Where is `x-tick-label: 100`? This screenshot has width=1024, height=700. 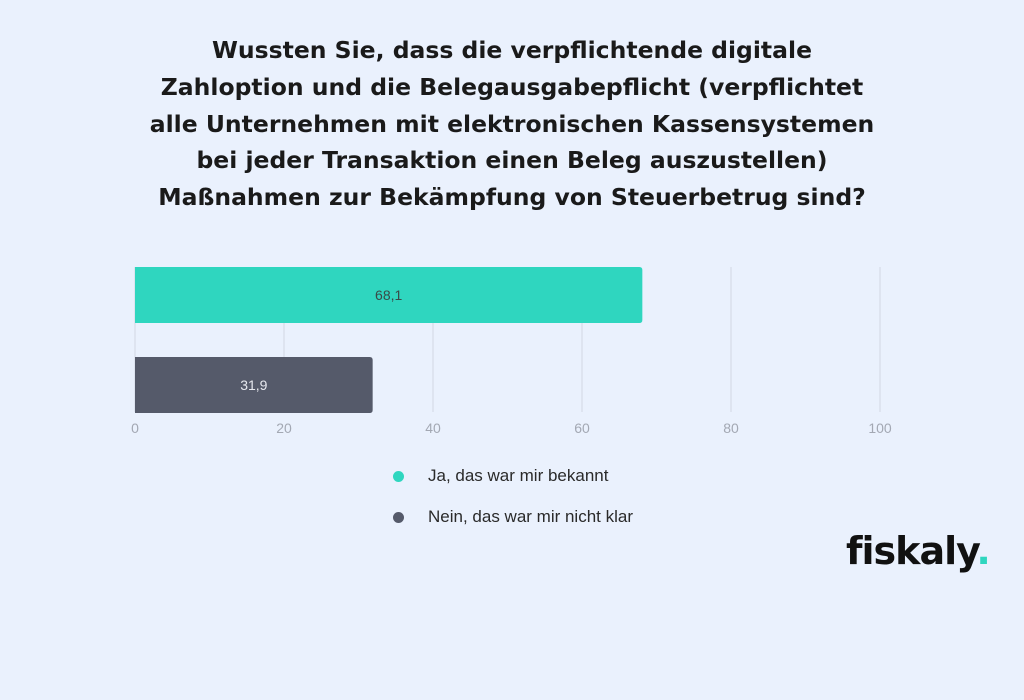 x-tick-label: 100 is located at coordinates (880, 428).